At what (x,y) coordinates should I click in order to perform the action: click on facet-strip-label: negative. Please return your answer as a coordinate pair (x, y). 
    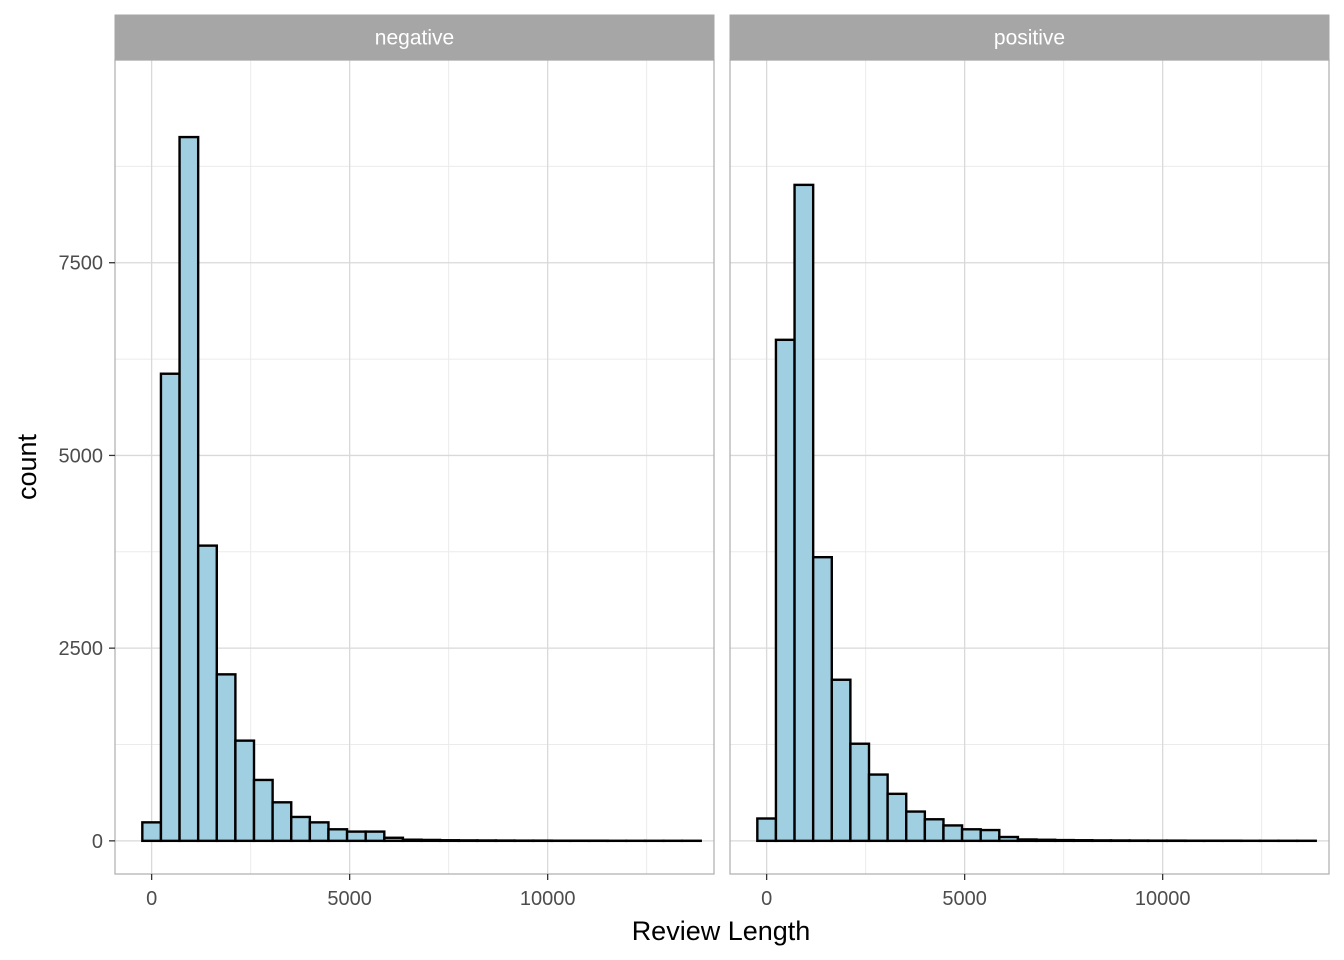
    Looking at the image, I should click on (414, 38).